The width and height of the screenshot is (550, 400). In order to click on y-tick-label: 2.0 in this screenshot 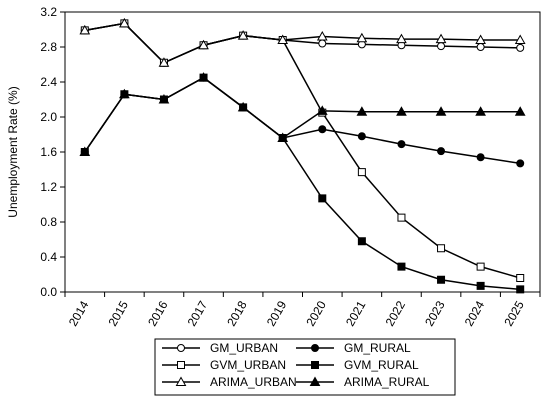, I will do `click(48, 117)`.